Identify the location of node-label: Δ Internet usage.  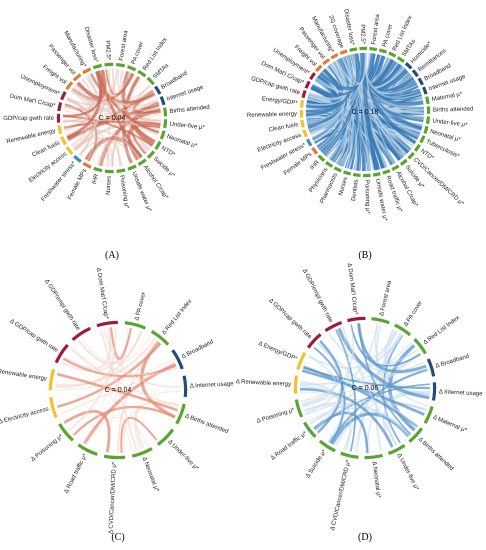
(461, 393).